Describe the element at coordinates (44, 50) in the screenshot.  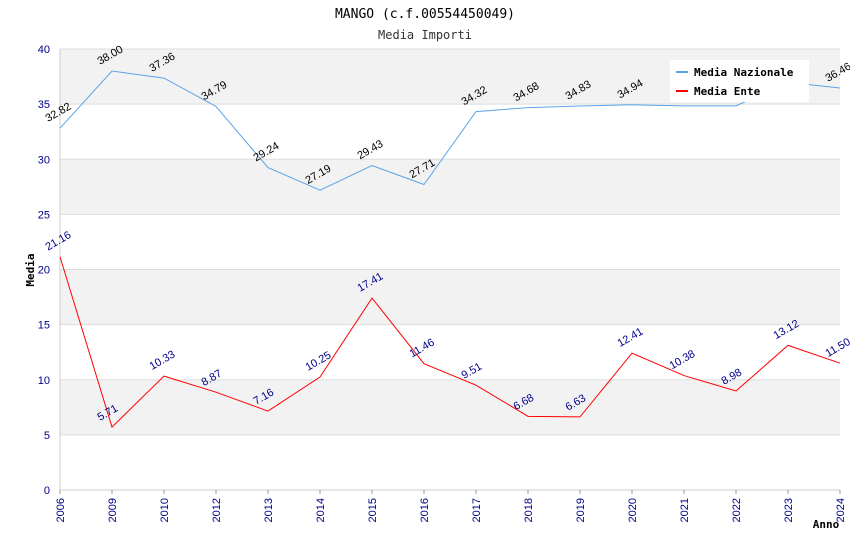
I see `y-tick-label: 40` at that location.